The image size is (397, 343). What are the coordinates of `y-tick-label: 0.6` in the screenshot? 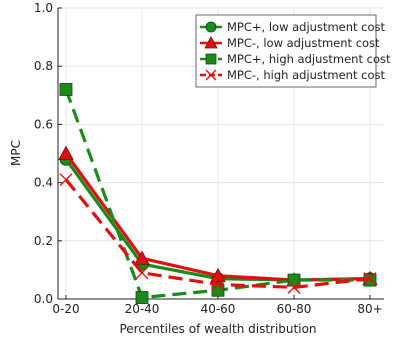 It's located at (43, 124).